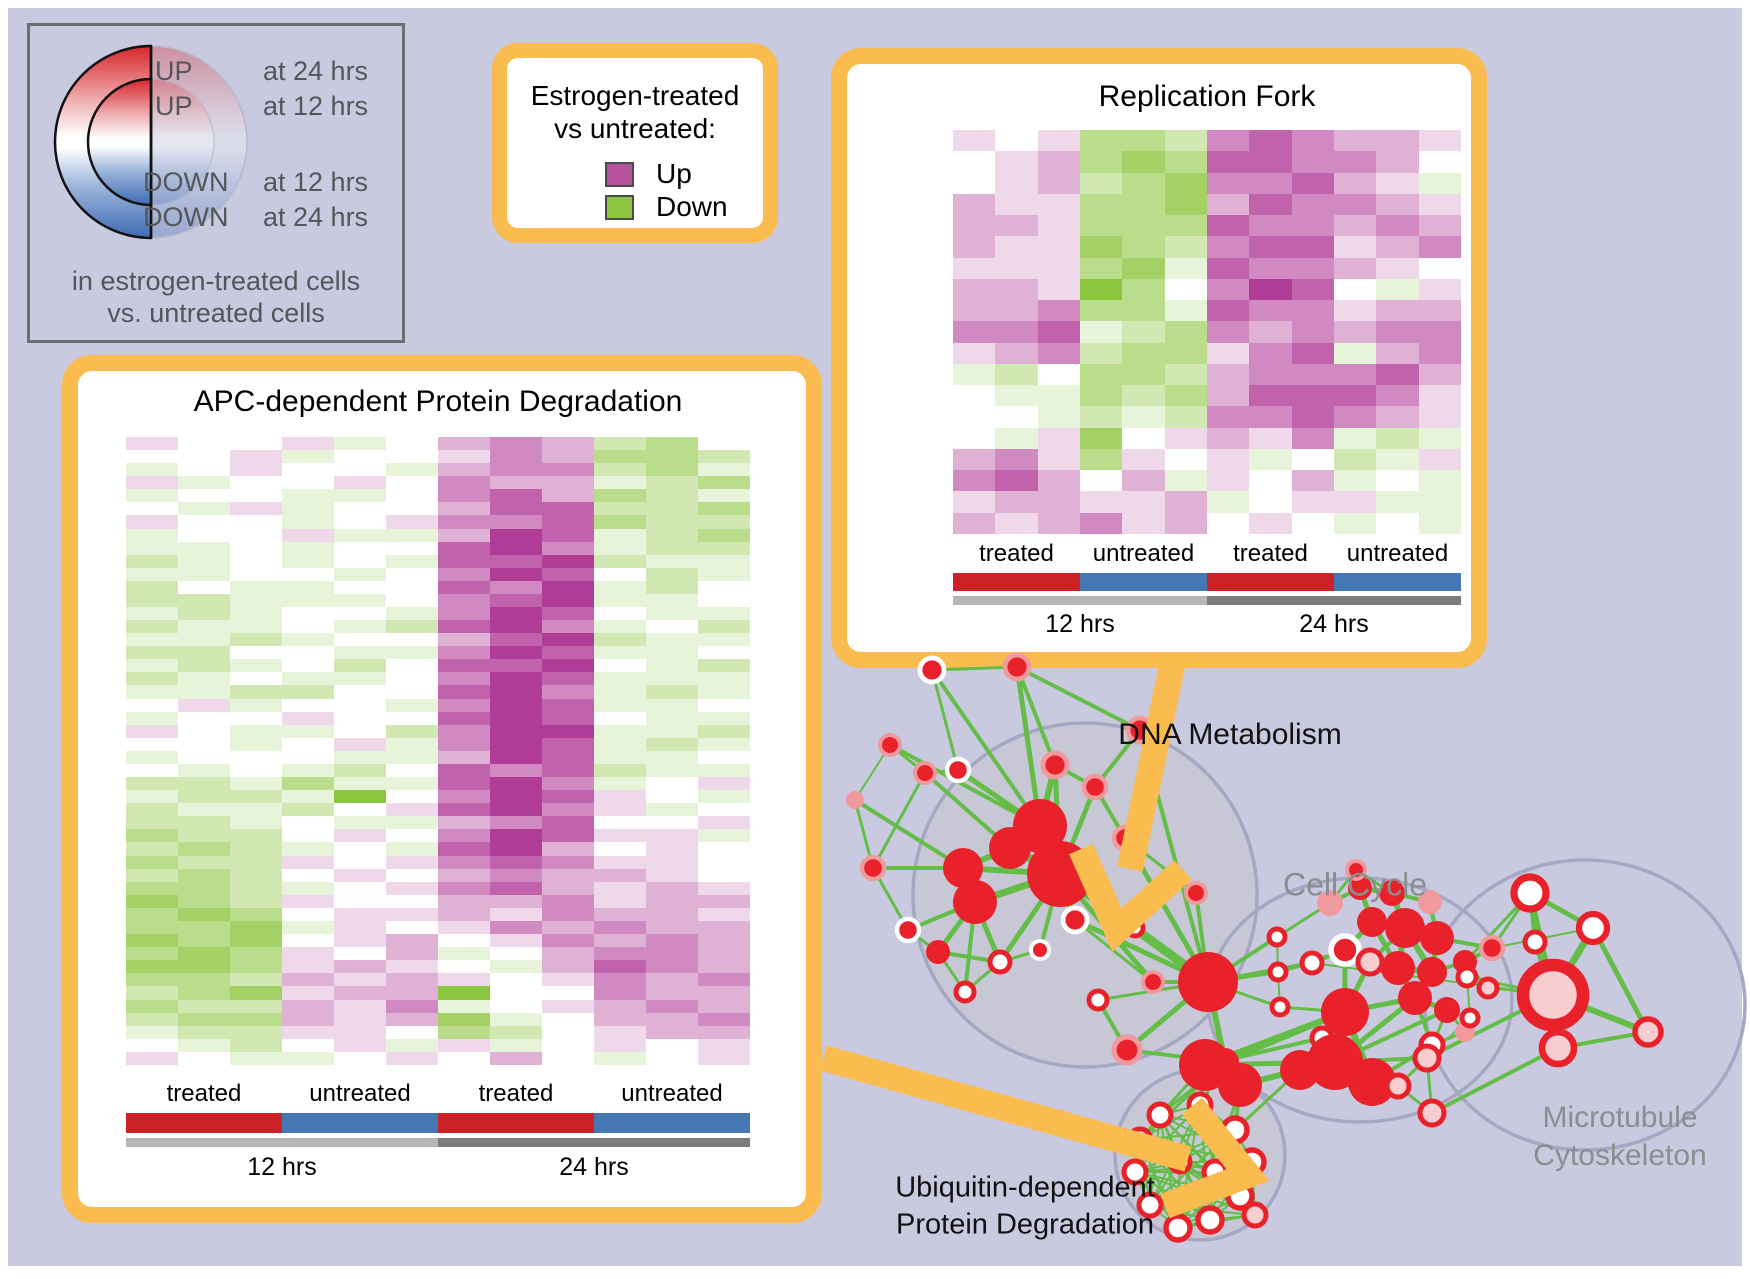 This screenshot has height=1279, width=1750. Describe the element at coordinates (1044, 941) in the screenshot. I see `annotation-arrows` at that location.